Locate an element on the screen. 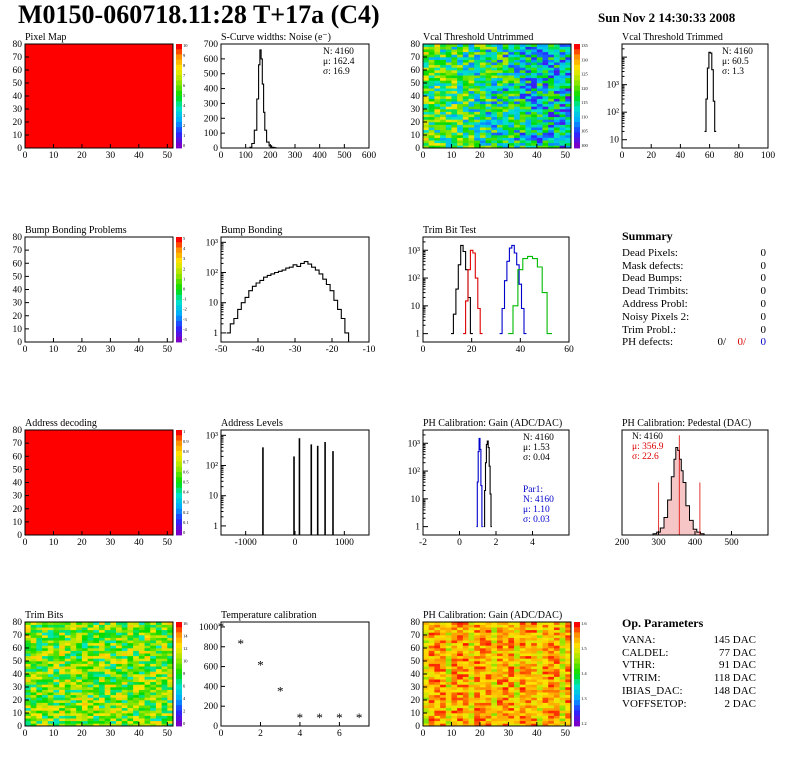  timestamp: Sun Nov 2 14:30:33 2008 is located at coordinates (667, 17).